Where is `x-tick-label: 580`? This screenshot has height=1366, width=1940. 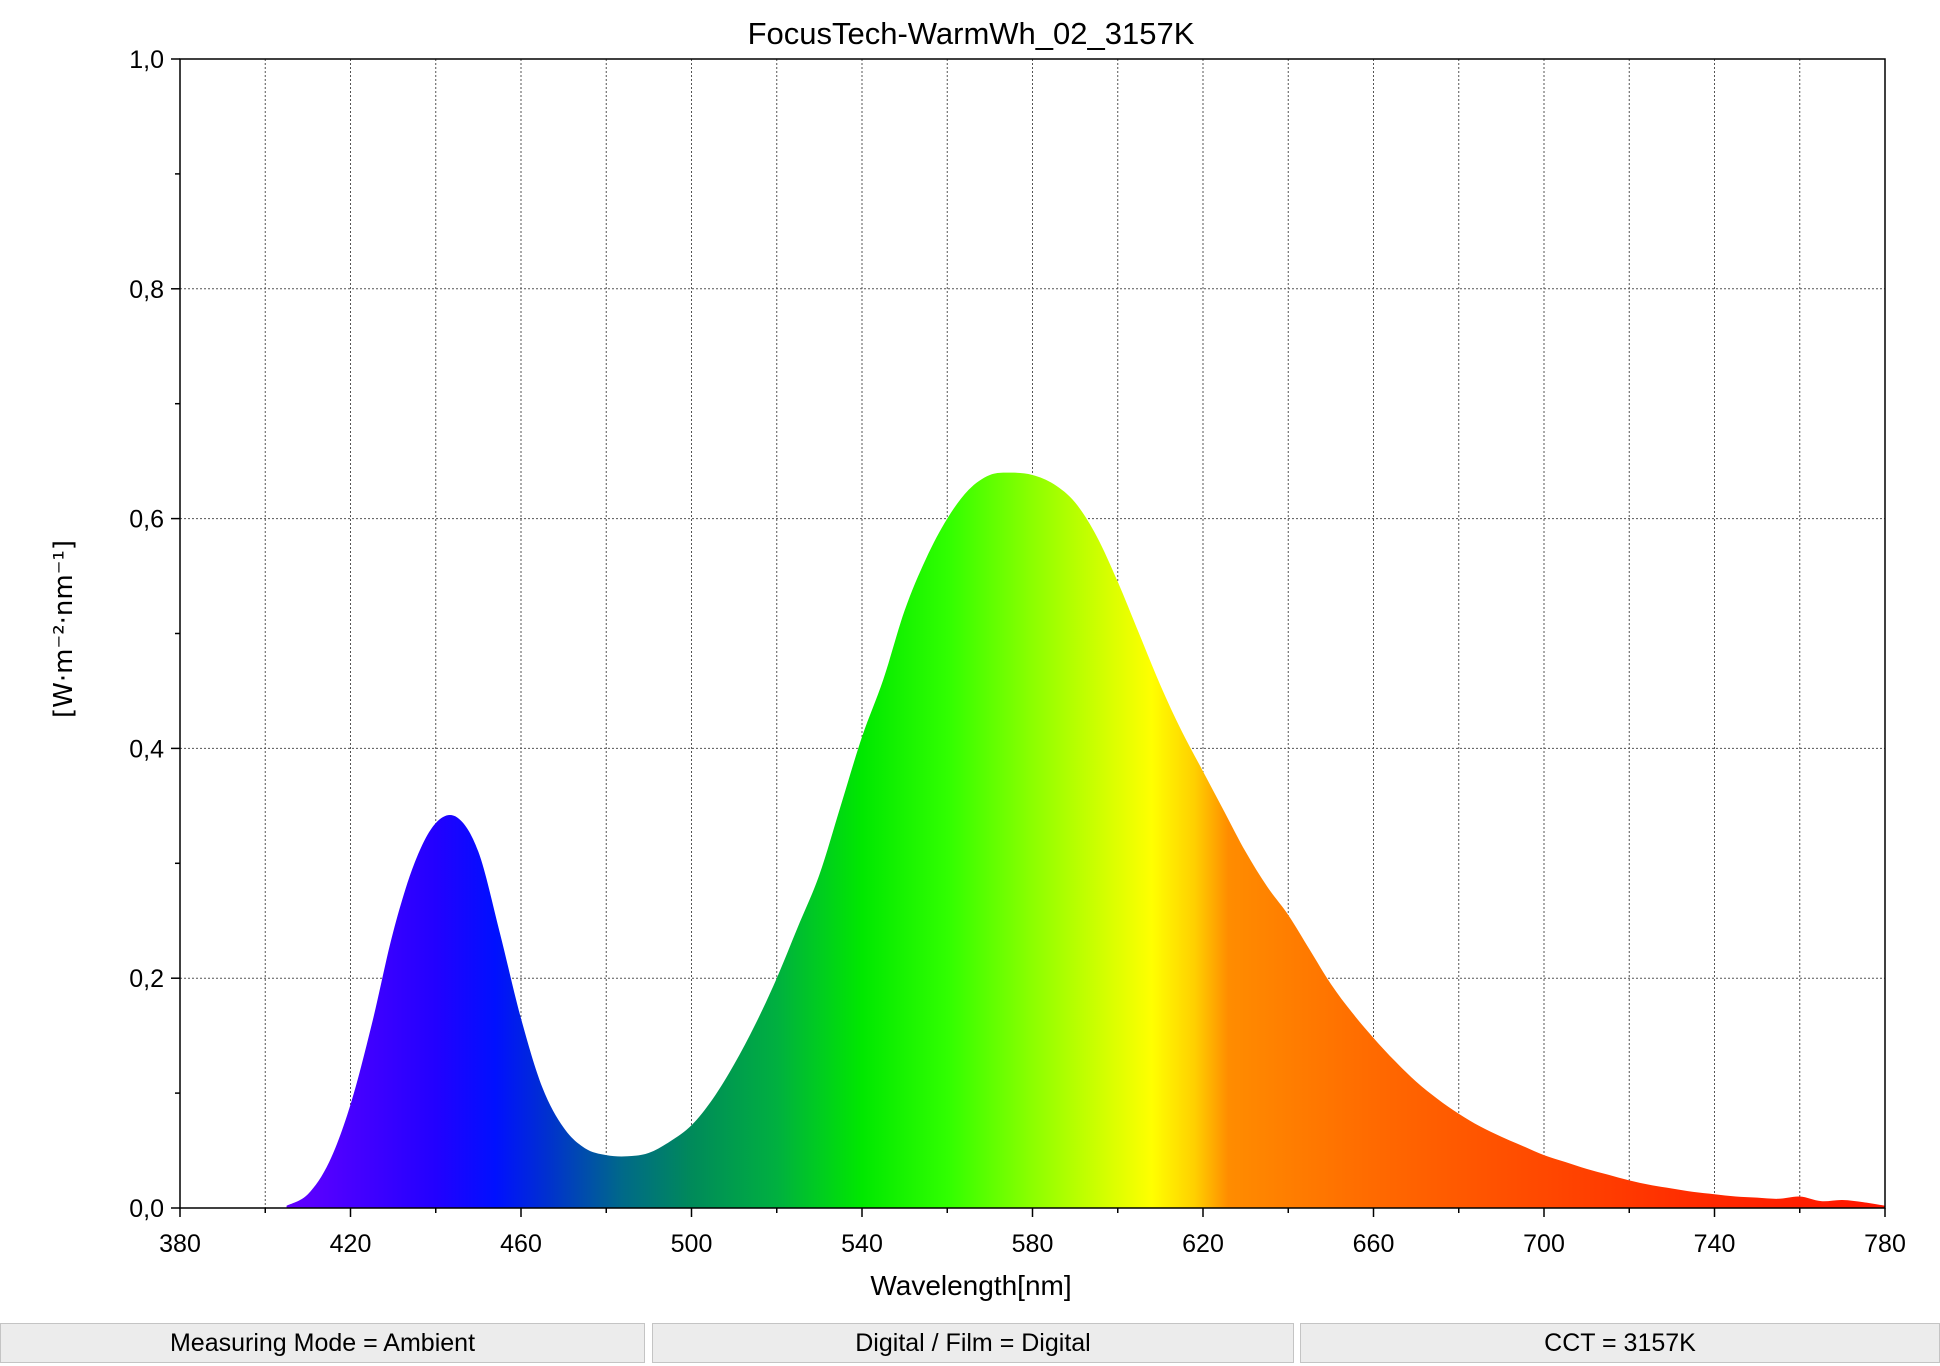 x-tick-label: 580 is located at coordinates (1033, 1244).